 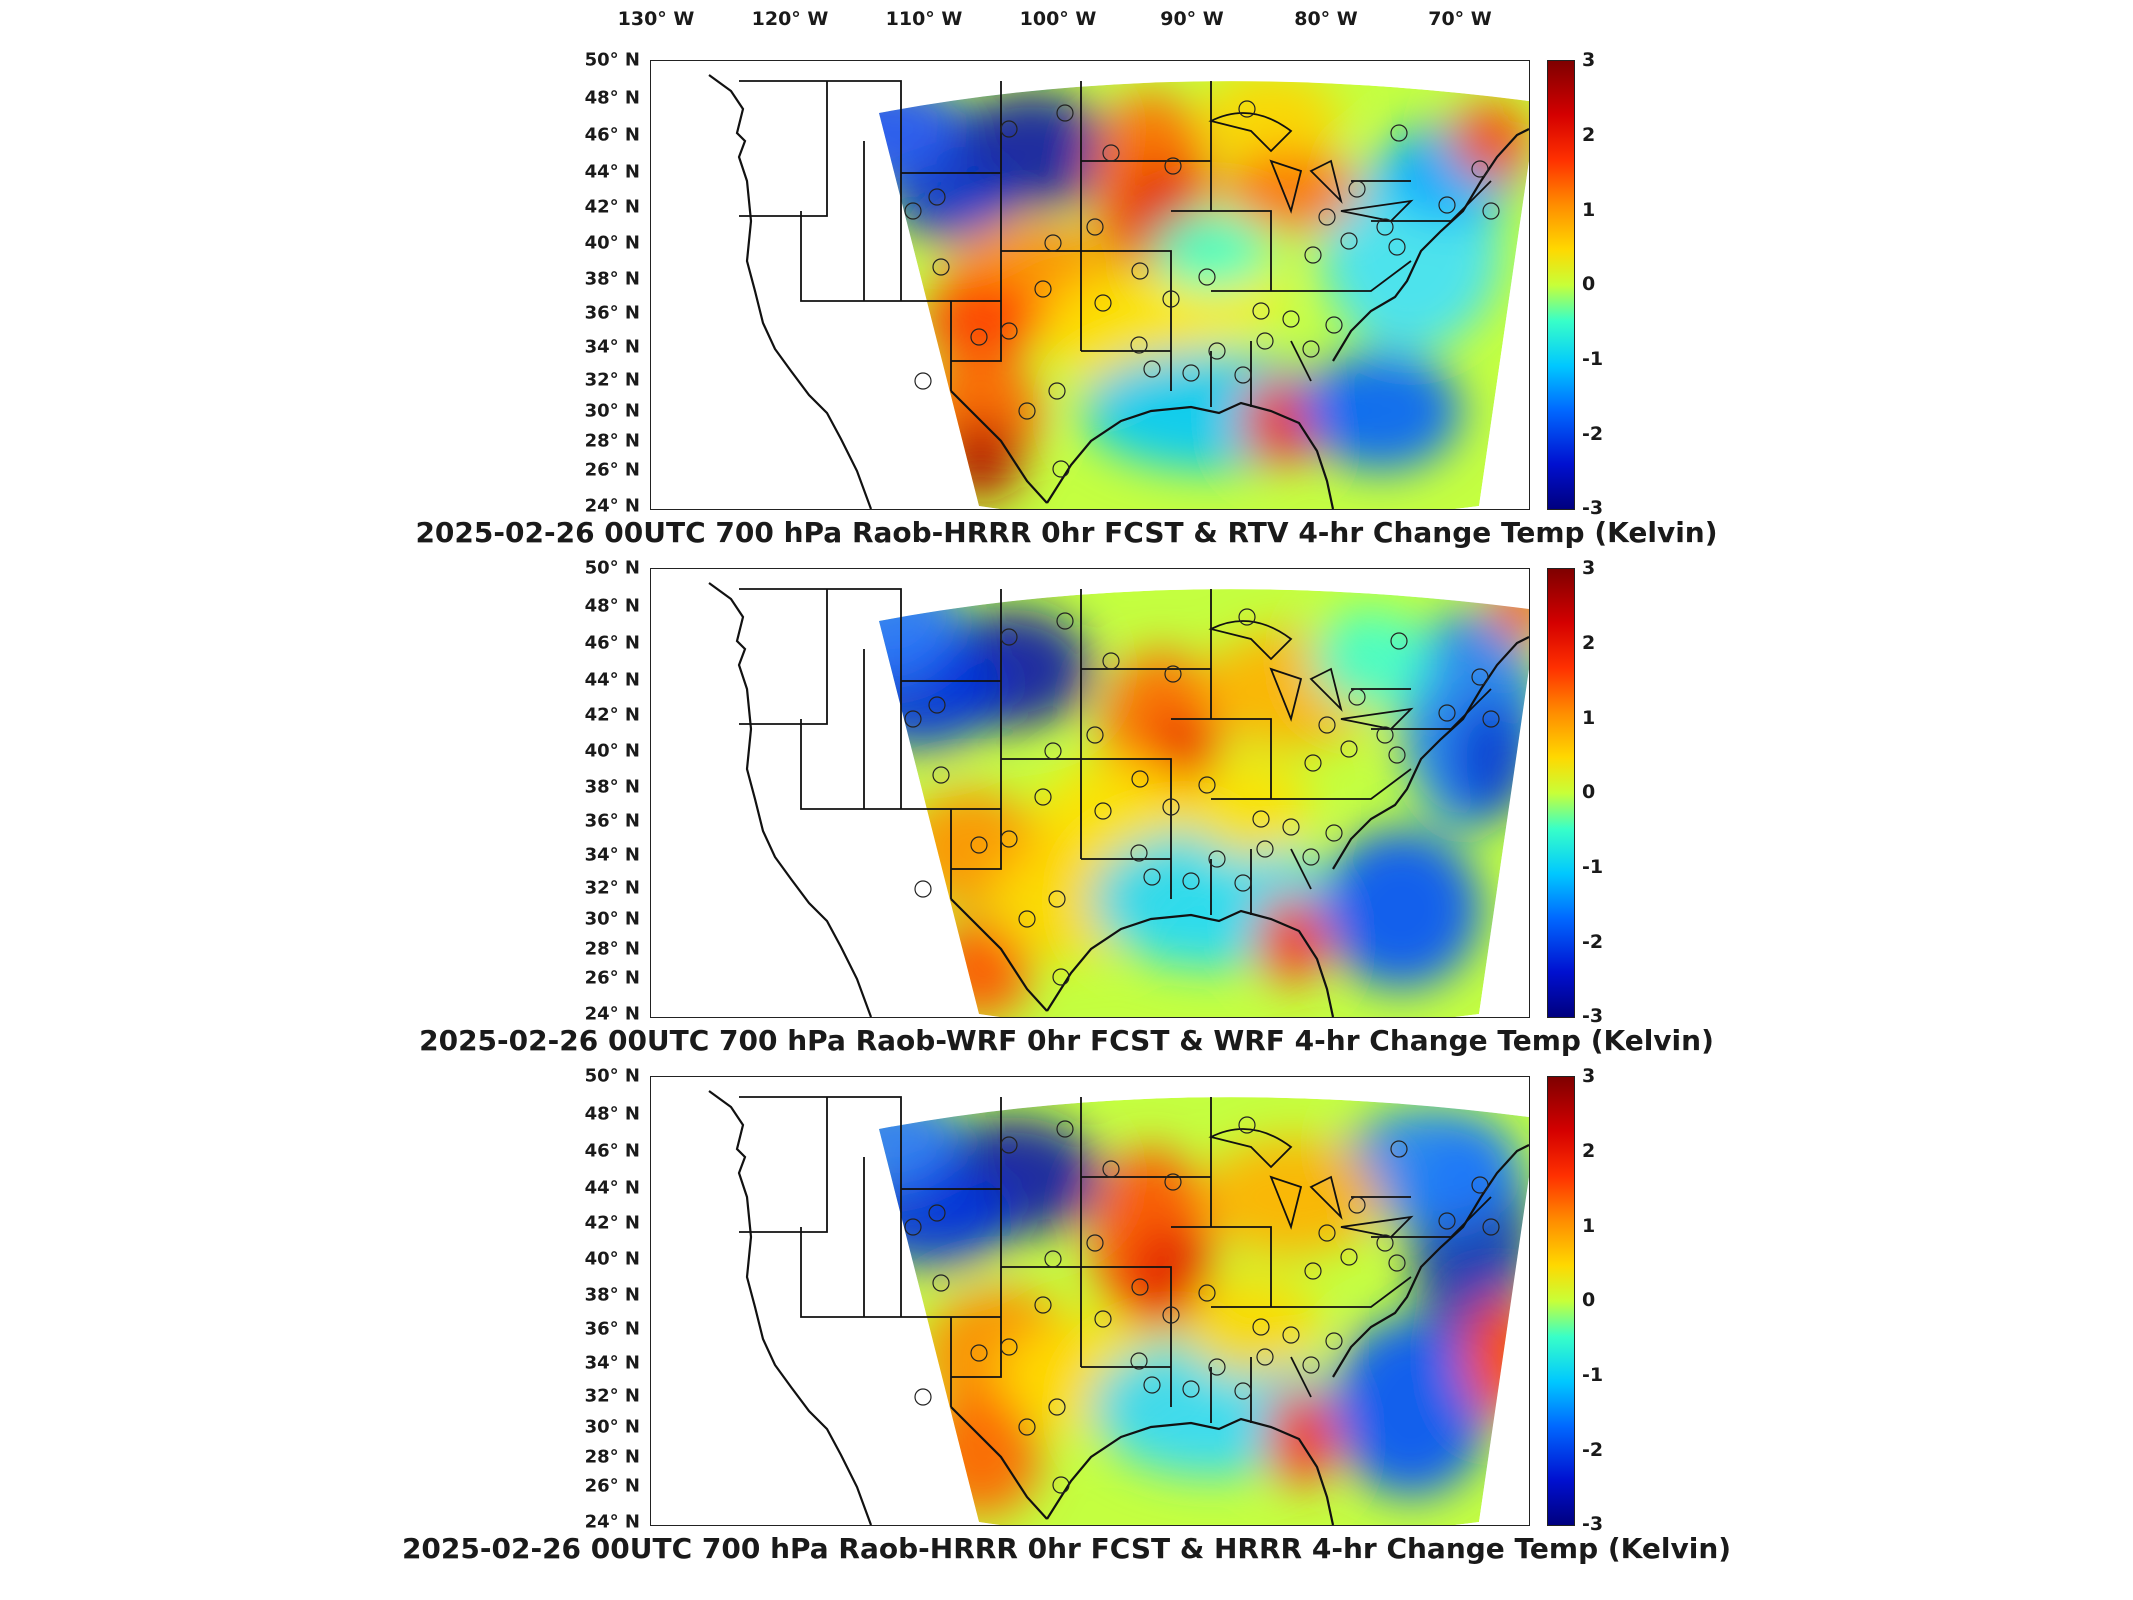 I want to click on longitude-label: 70° W, so click(x=1460, y=19).